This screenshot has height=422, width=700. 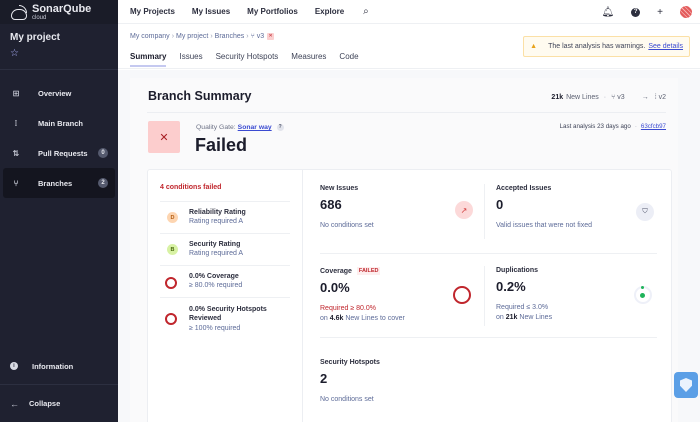 What do you see at coordinates (324, 378) in the screenshot?
I see `metric-value: 2` at bounding box center [324, 378].